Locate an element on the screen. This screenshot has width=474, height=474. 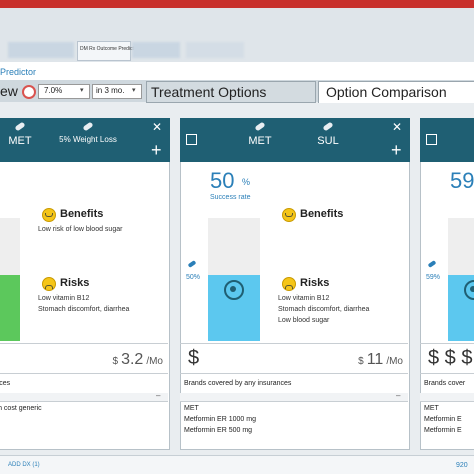
success-unit: % is located at coordinates (246, 182).